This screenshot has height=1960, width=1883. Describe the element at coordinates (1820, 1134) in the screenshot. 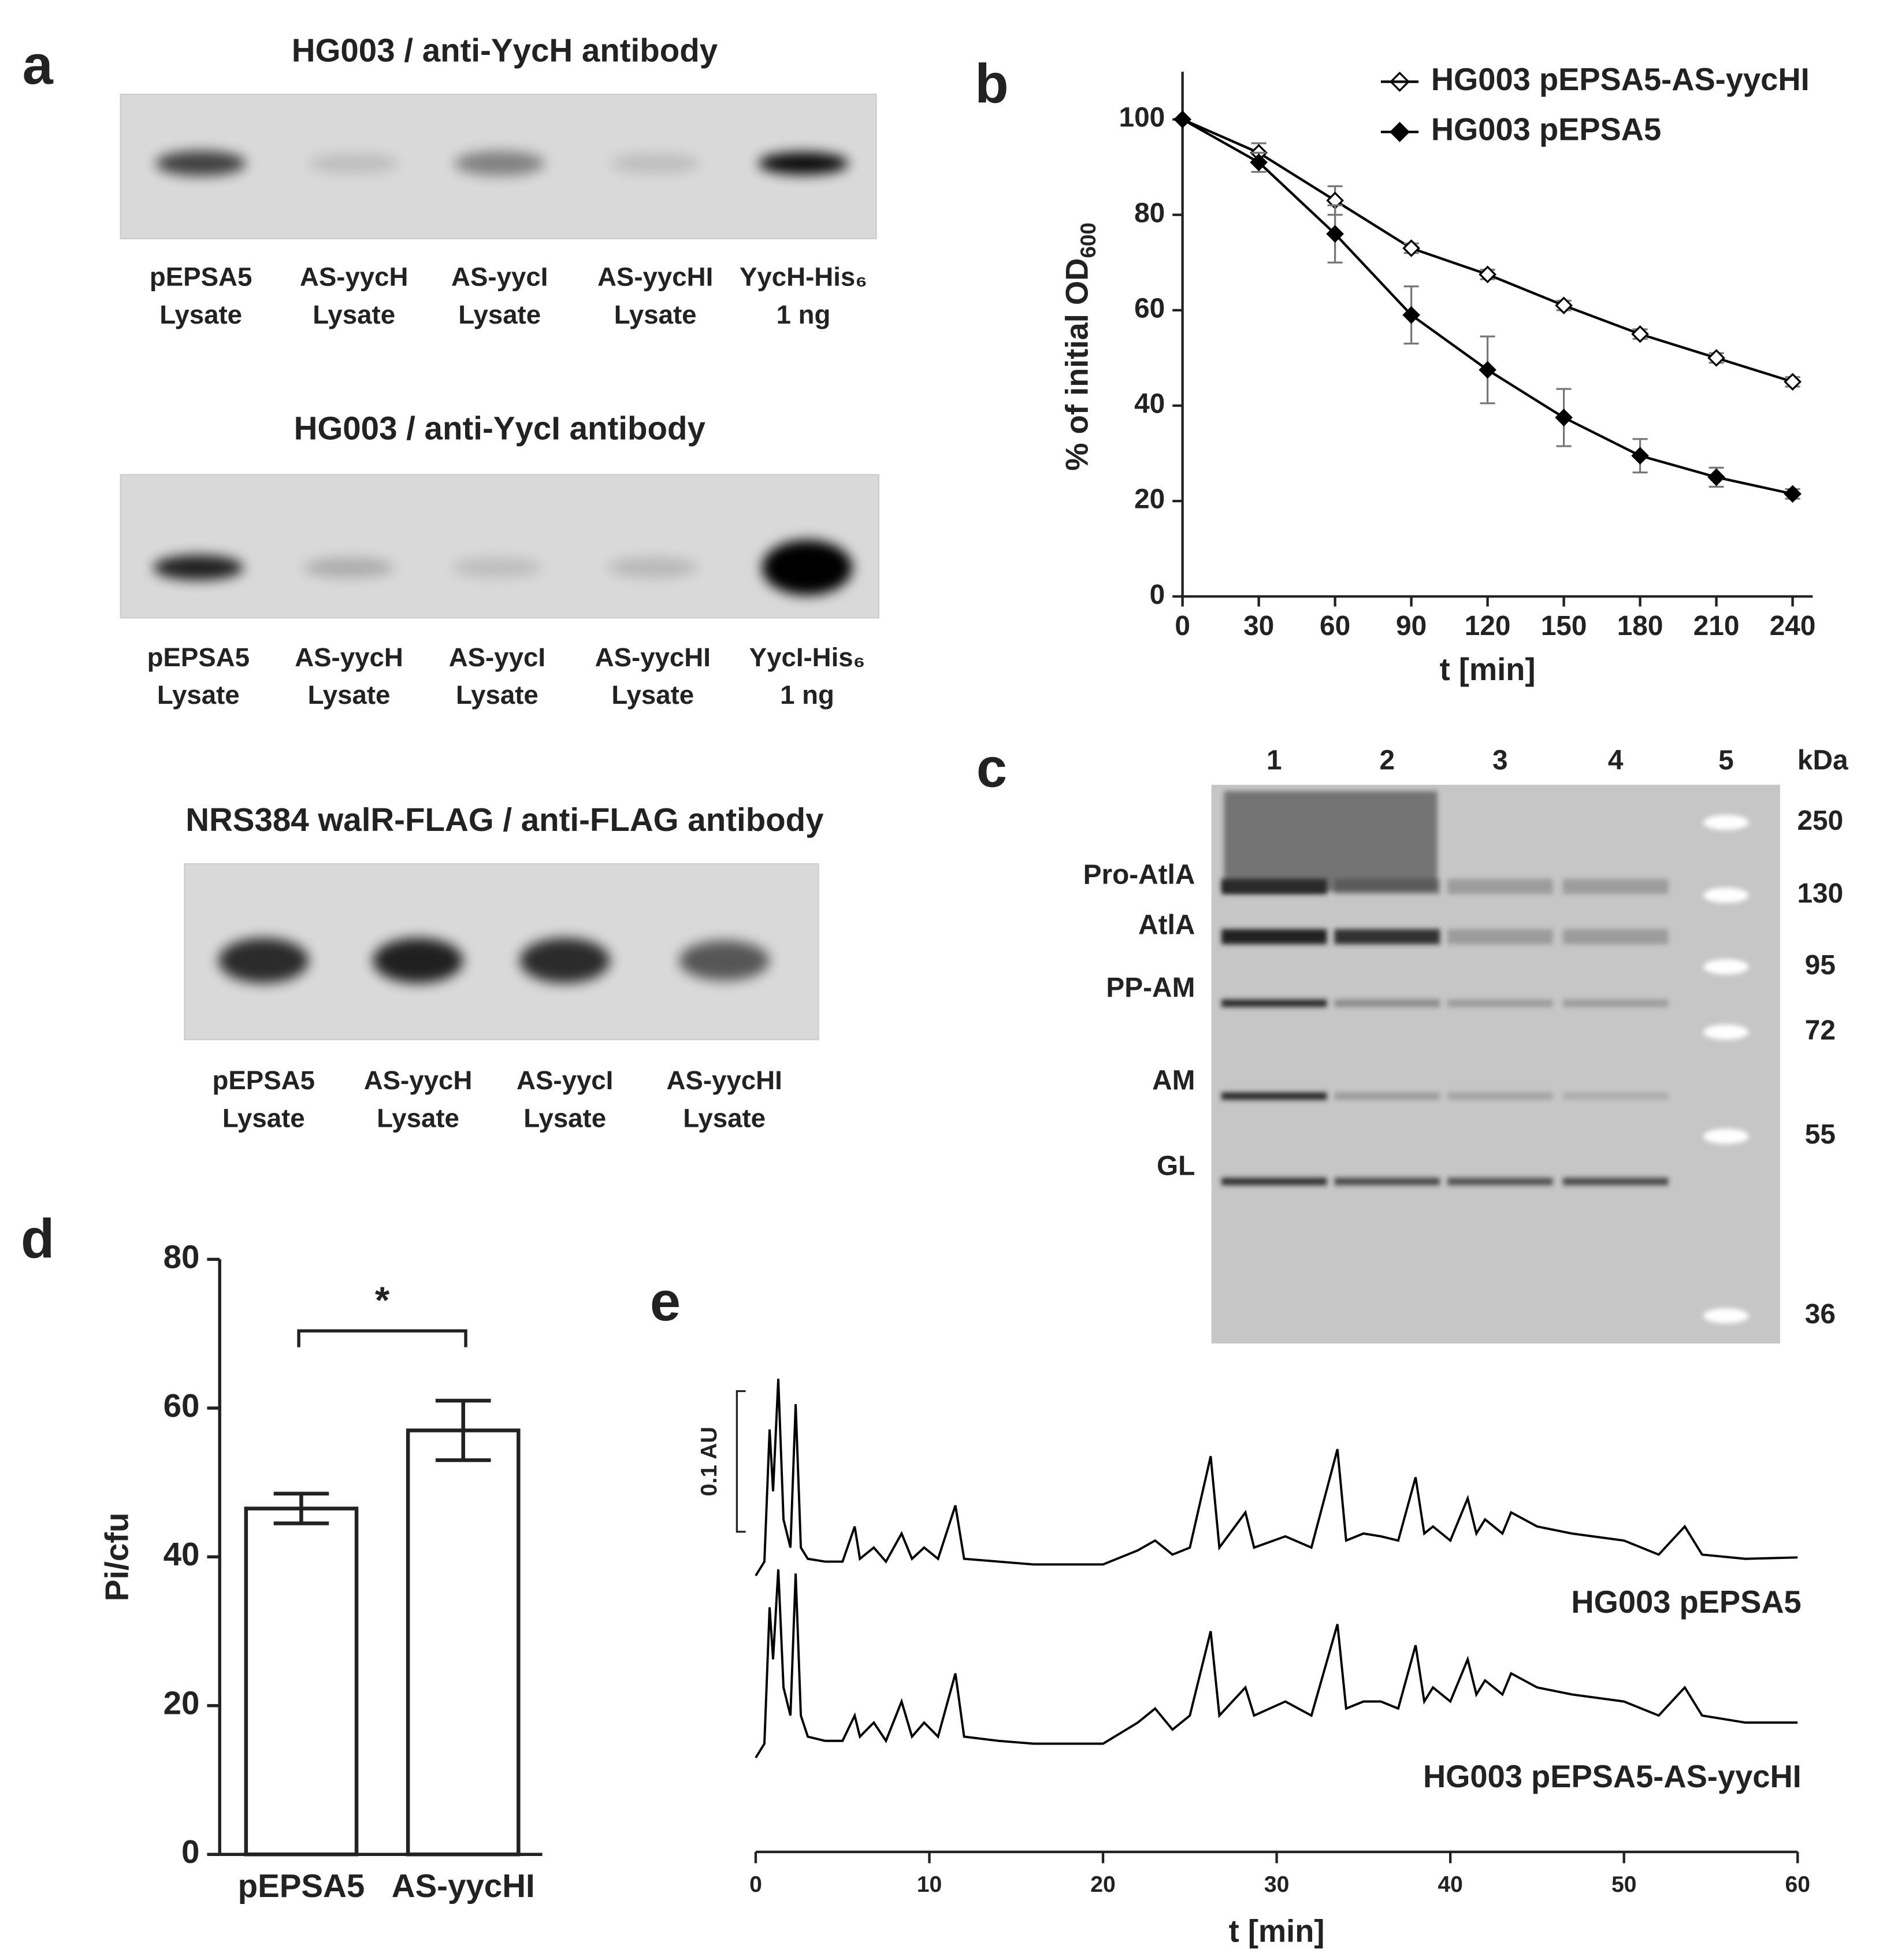

I see `marker-label: 55` at that location.